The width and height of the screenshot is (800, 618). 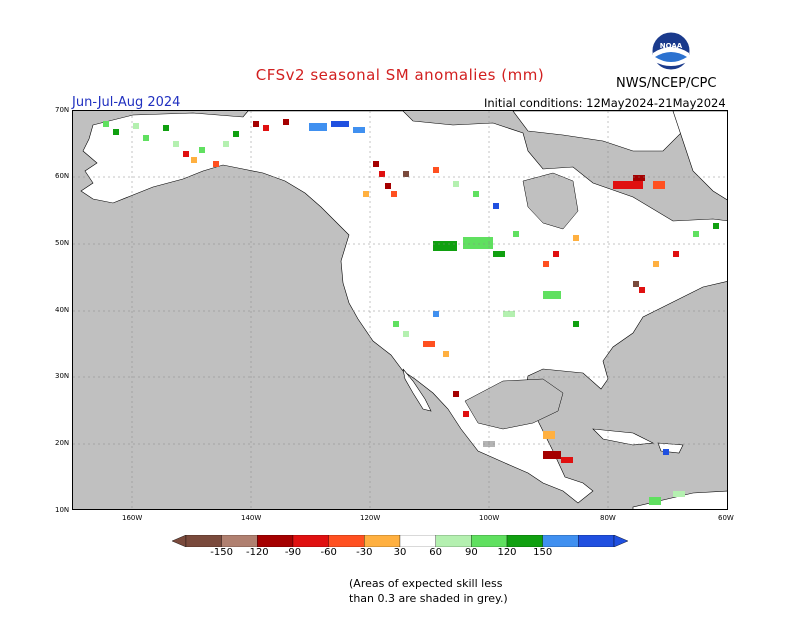 What do you see at coordinates (257, 552) in the screenshot?
I see `legend-label: -120` at bounding box center [257, 552].